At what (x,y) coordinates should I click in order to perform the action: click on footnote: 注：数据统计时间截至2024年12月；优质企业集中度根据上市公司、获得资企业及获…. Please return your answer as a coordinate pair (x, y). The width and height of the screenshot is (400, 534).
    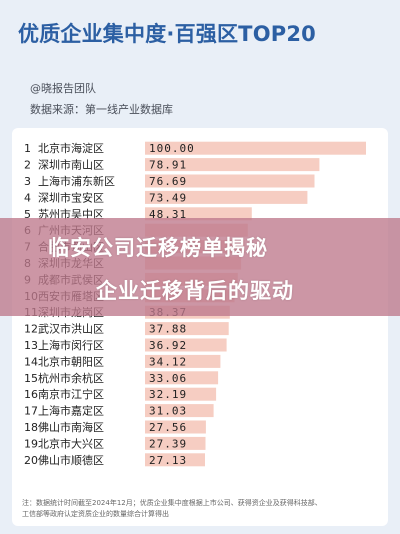
    Looking at the image, I should click on (202, 509).